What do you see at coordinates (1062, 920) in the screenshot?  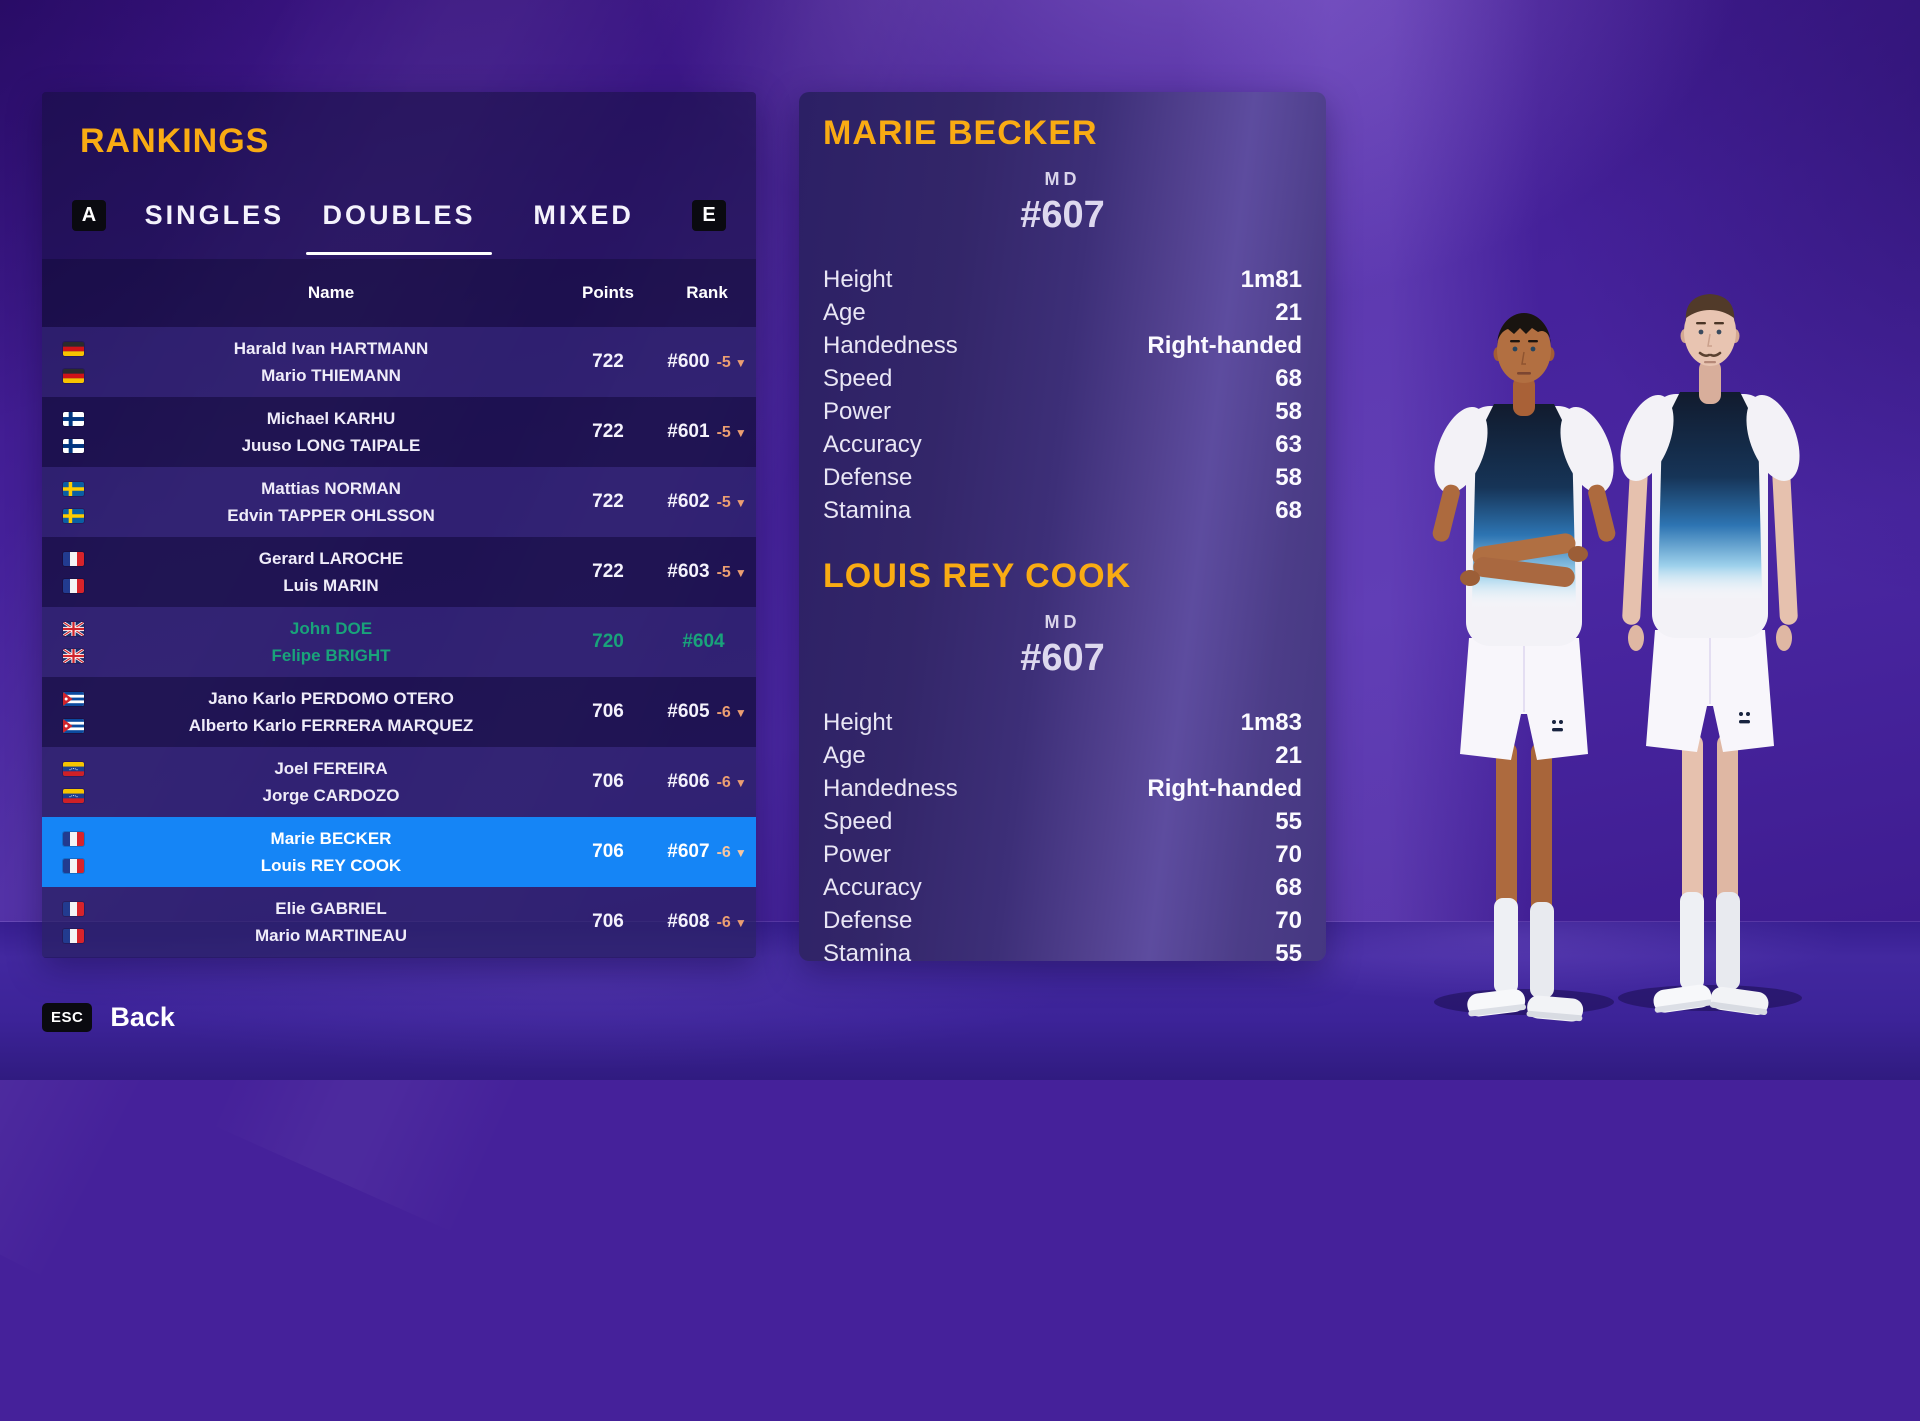 I see `stat-row: Defense 70` at bounding box center [1062, 920].